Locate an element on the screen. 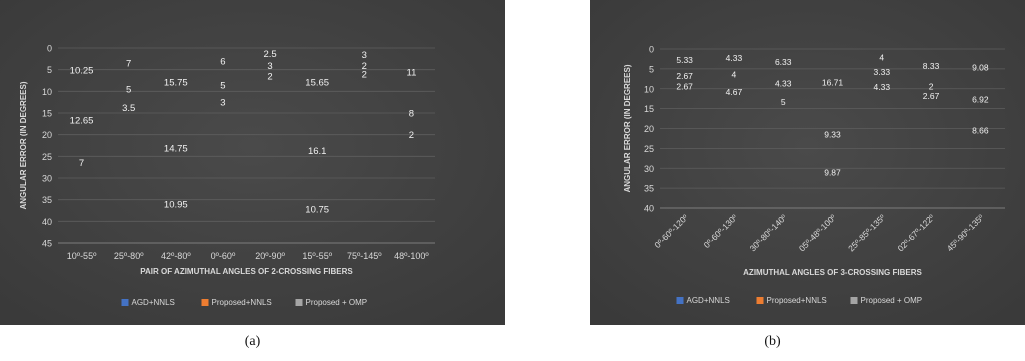  caption-a: (a) is located at coordinates (252, 341).